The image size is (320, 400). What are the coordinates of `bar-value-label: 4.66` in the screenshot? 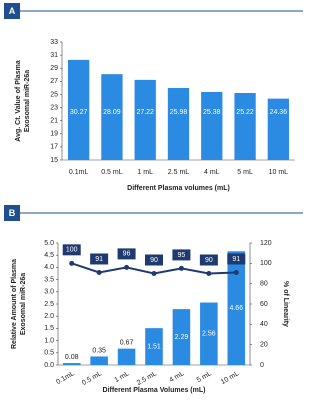 It's located at (236, 308).